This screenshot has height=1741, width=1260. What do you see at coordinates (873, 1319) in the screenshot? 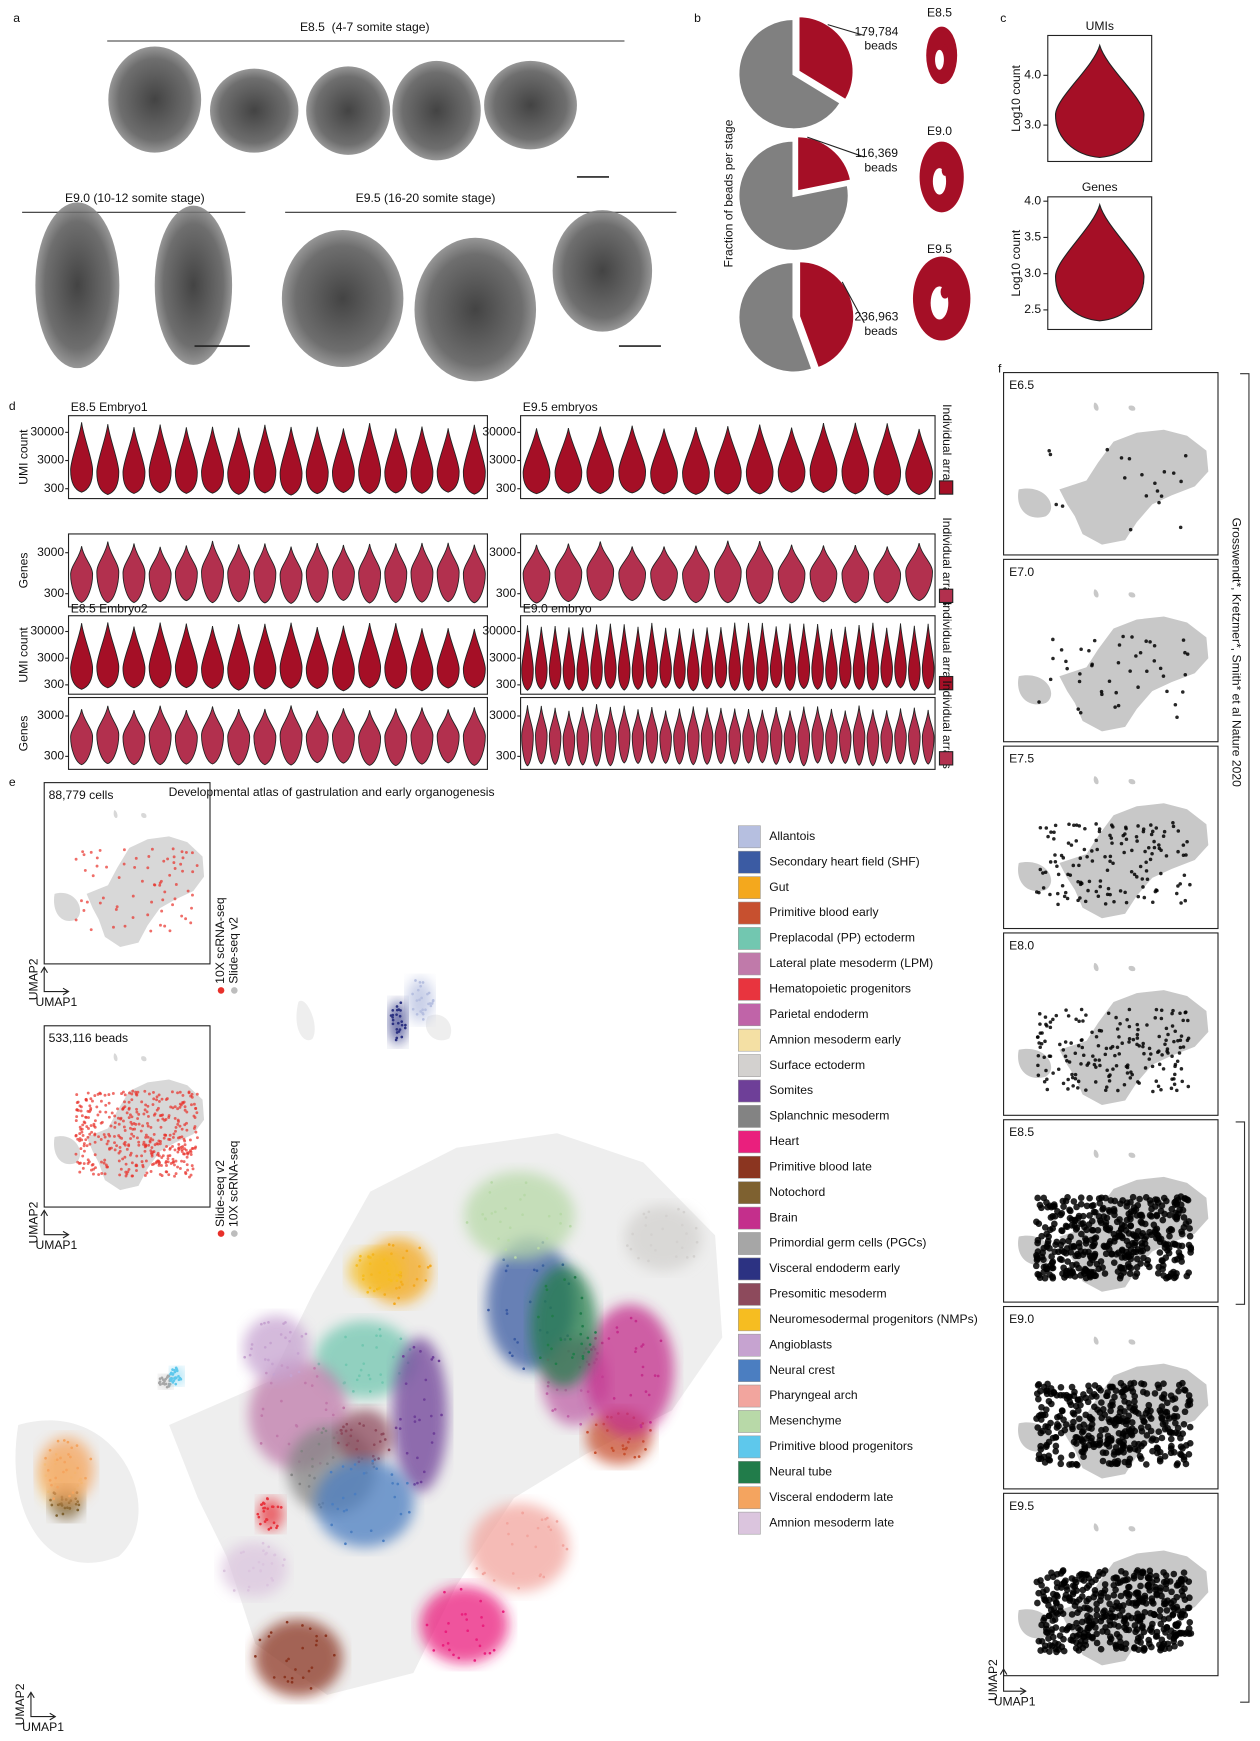
I see `legend-label: Neuromesodermal progenitors (NMPs)` at bounding box center [873, 1319].